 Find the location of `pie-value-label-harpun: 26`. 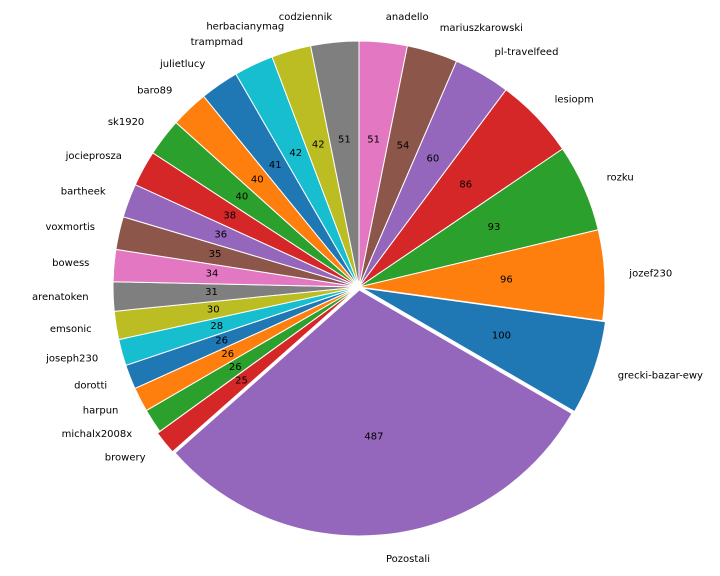

pie-value-label-harpun: 26 is located at coordinates (227, 354).